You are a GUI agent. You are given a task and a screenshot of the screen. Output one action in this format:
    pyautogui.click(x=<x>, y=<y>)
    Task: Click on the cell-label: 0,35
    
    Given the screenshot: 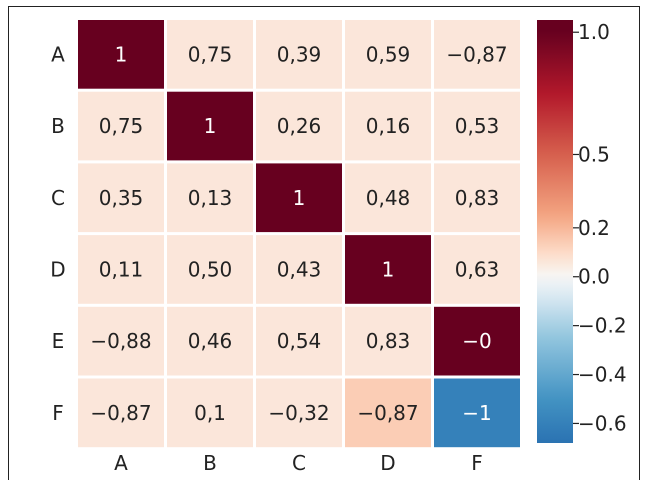 What is the action you would take?
    pyautogui.click(x=121, y=198)
    